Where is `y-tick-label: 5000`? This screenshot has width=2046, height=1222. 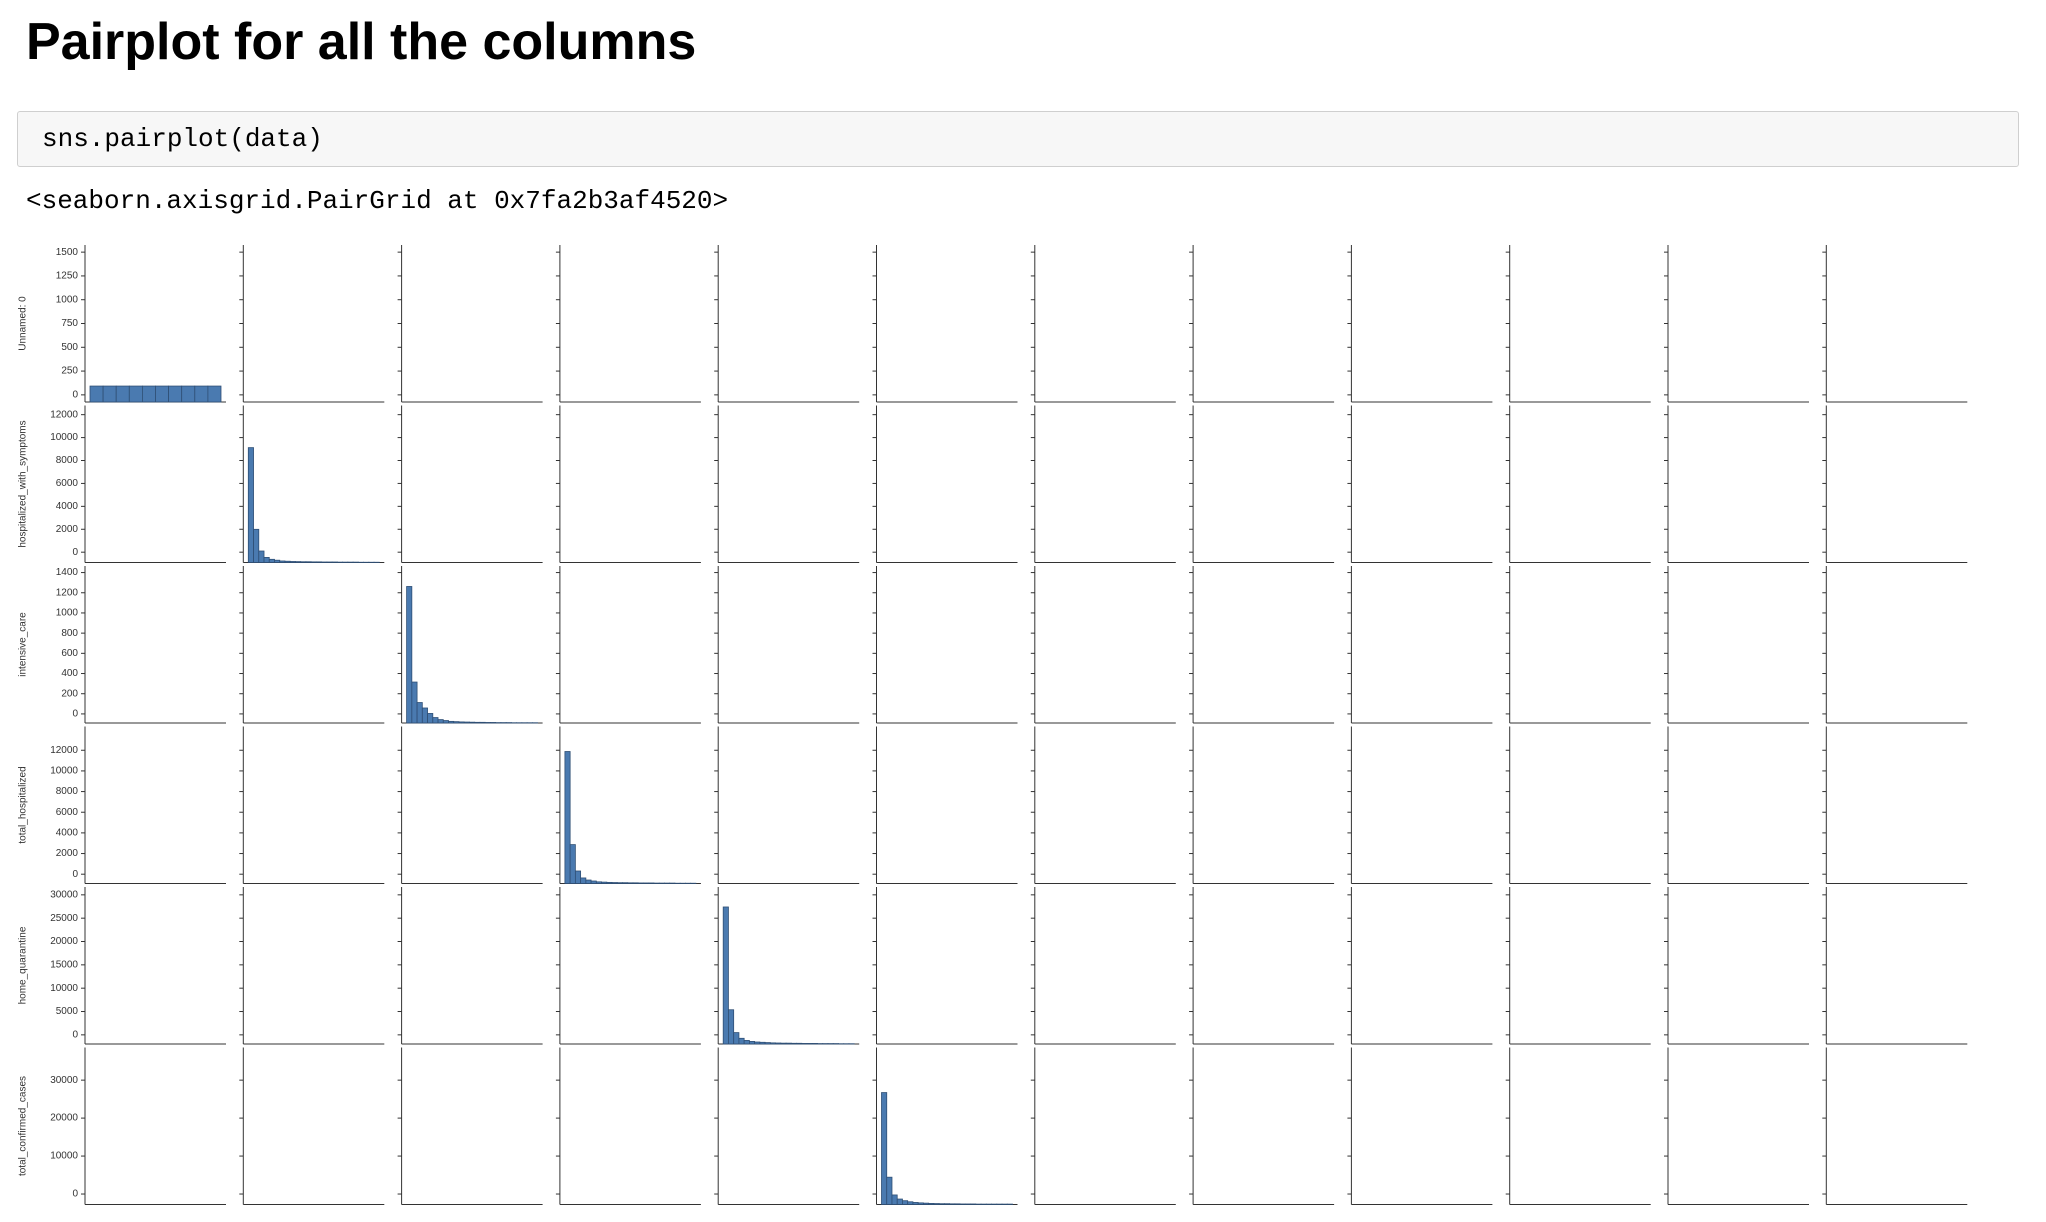 y-tick-label: 5000 is located at coordinates (67, 1011).